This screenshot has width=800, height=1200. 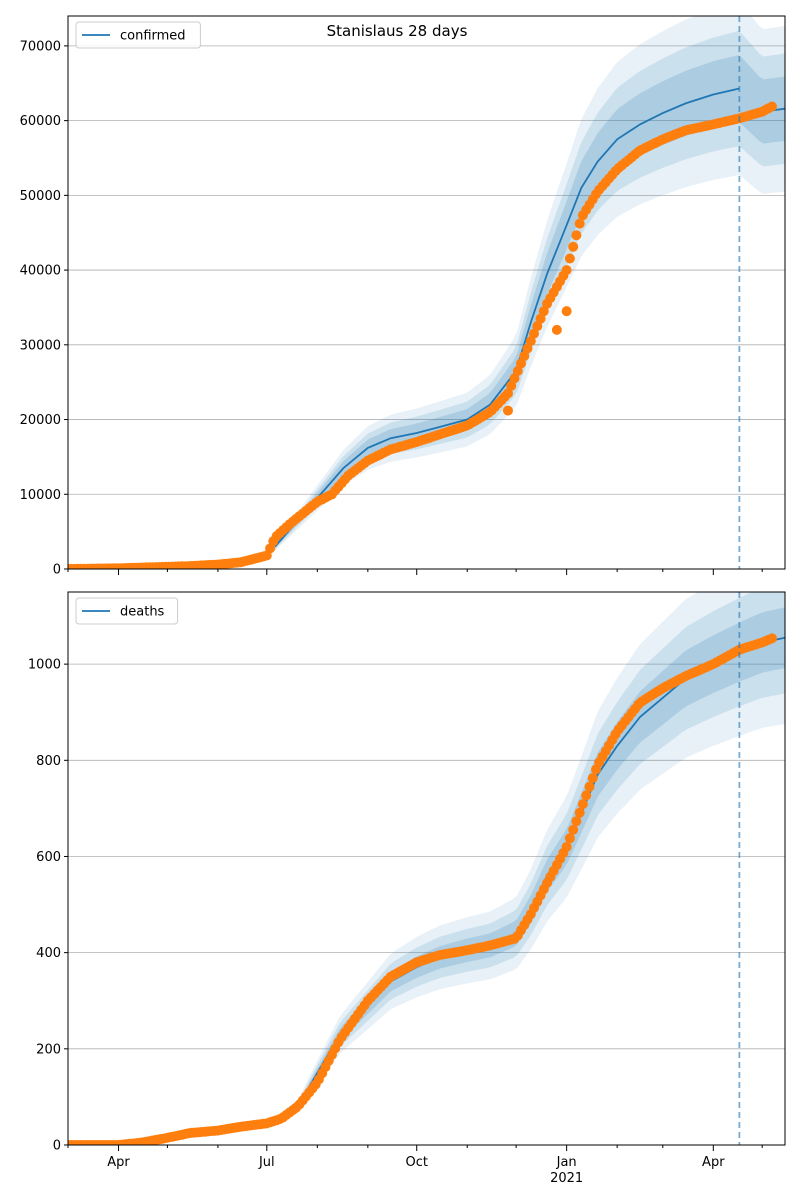 I want to click on legend-label: confirmed, so click(x=153, y=36).